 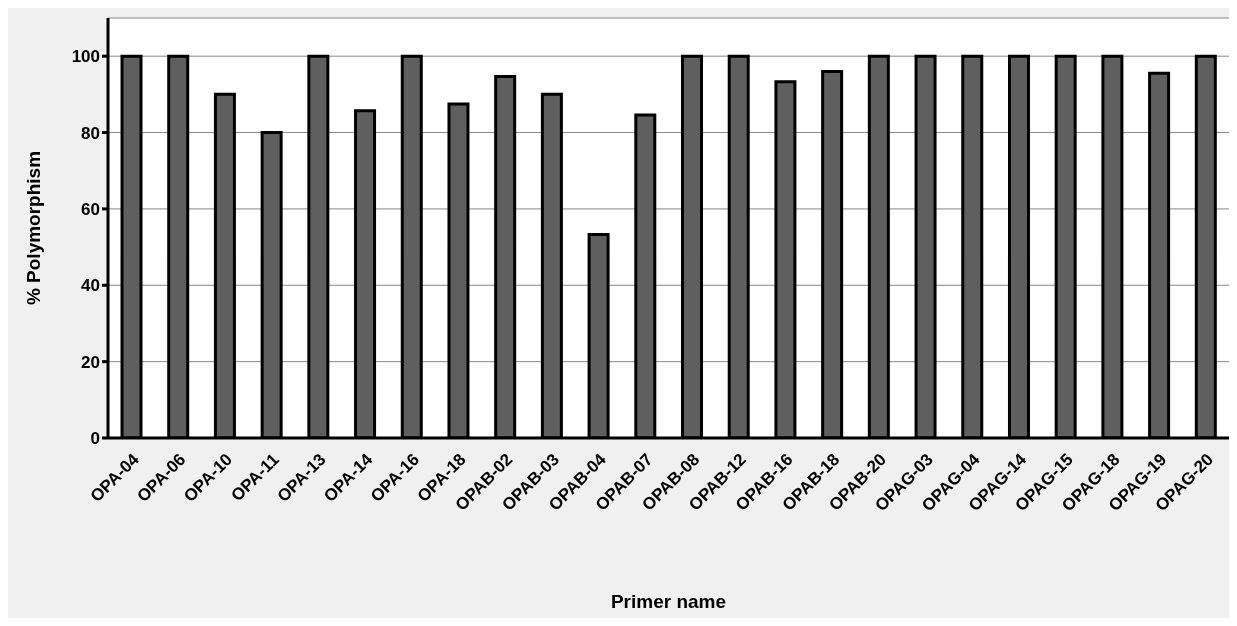 What do you see at coordinates (85, 57) in the screenshot?
I see `y-tick-label: 100` at bounding box center [85, 57].